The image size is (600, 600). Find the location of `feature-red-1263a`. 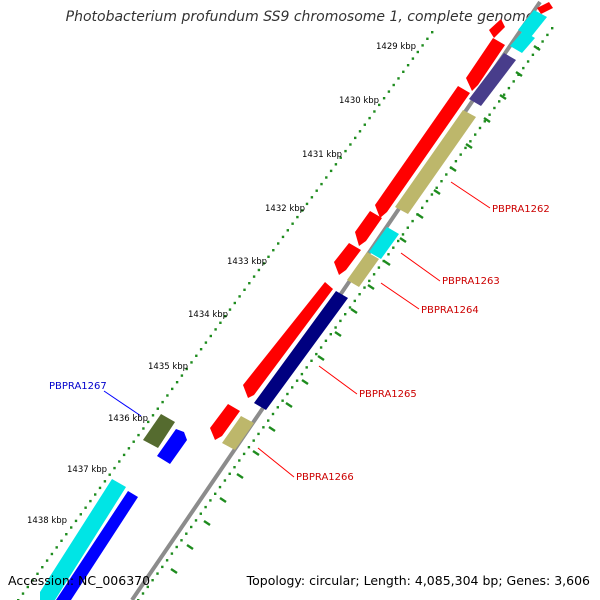

feature-red-1263a is located at coordinates (368, 228).